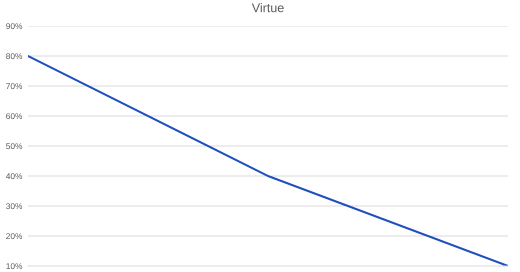 The image size is (520, 272). Describe the element at coordinates (14, 176) in the screenshot. I see `y-tick-label: 40%` at that location.